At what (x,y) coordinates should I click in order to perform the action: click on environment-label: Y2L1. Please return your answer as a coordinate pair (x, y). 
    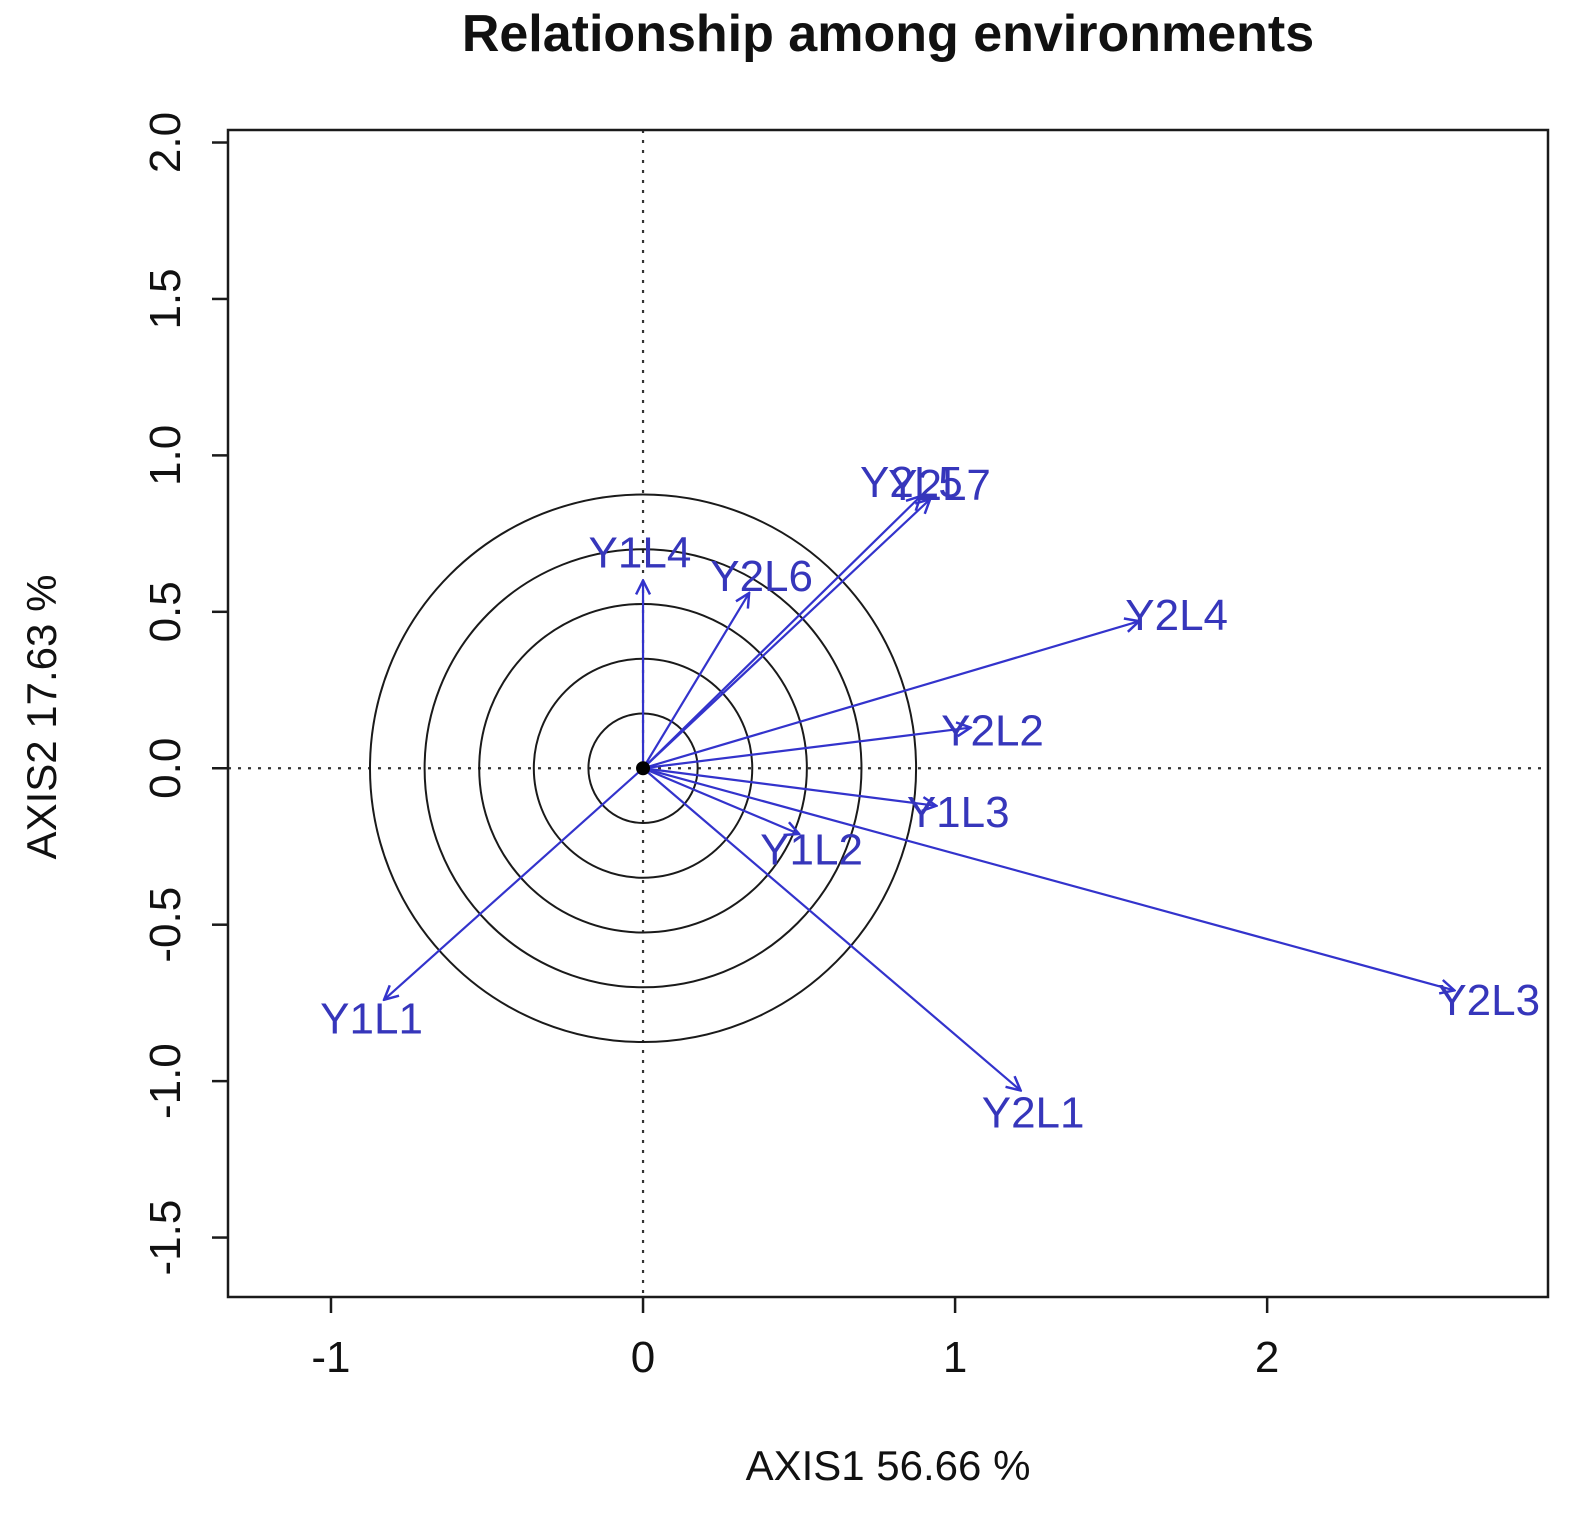
    Looking at the image, I should click on (1033, 1112).